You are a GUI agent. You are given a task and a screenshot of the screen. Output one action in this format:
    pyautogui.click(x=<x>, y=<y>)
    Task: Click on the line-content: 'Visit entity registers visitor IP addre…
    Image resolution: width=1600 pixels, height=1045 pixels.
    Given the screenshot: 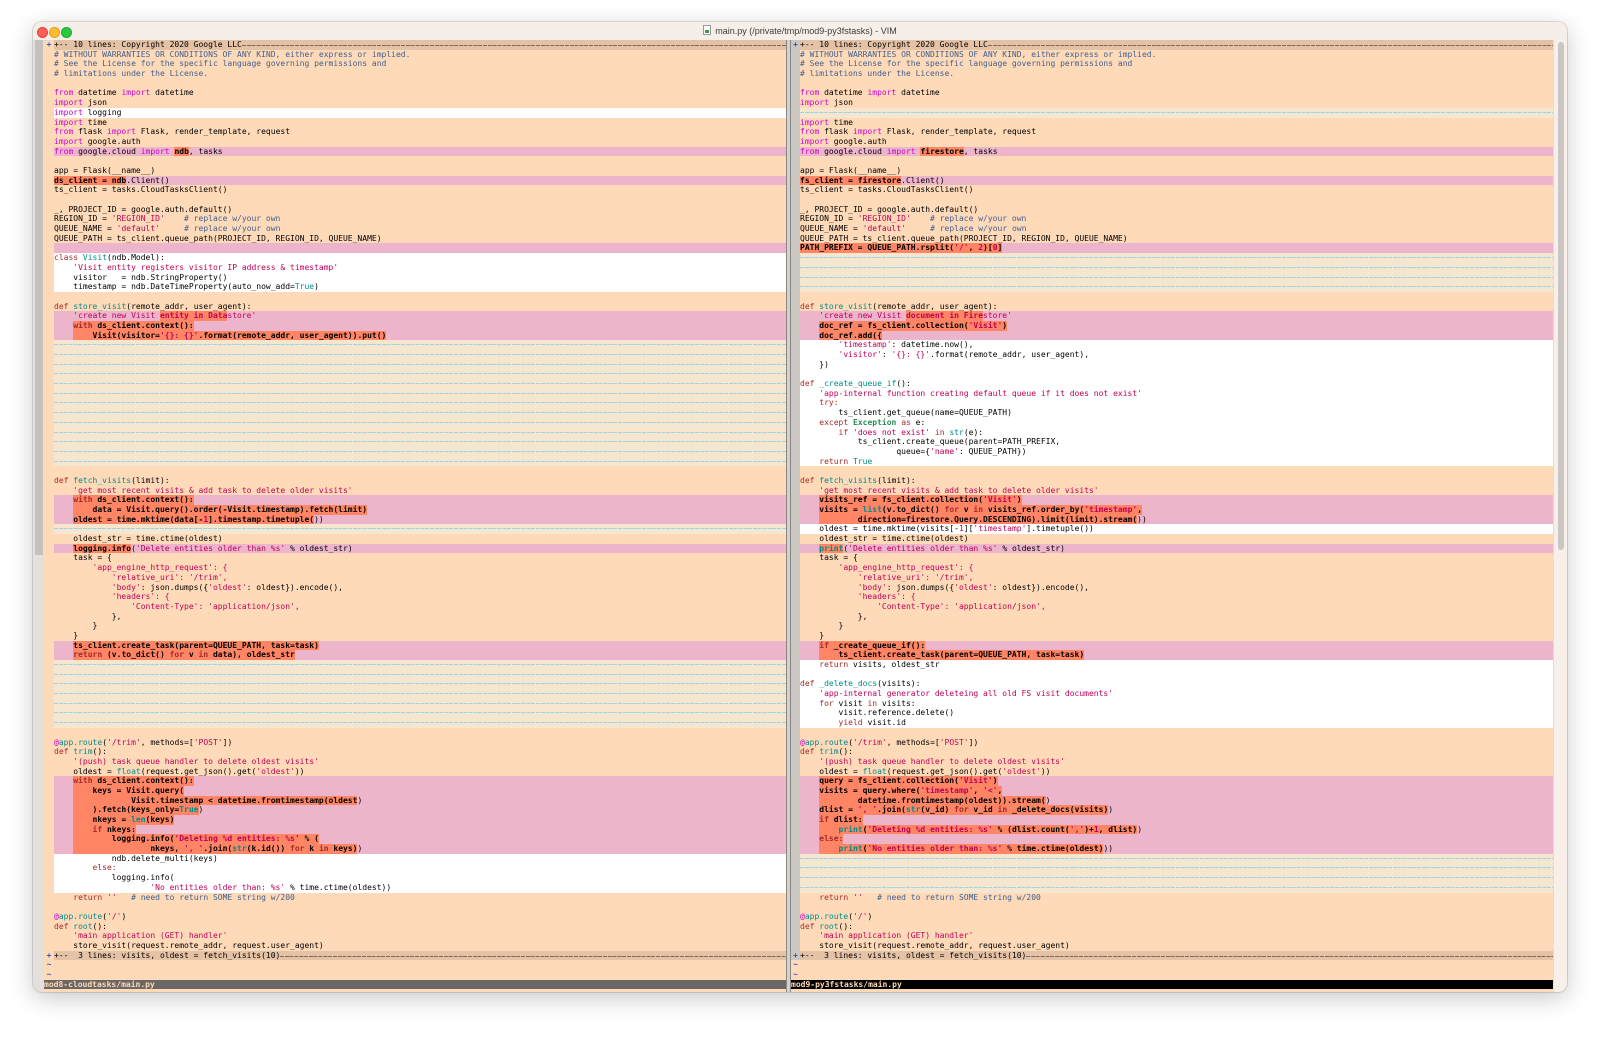 What is the action you would take?
    pyautogui.click(x=420, y=267)
    